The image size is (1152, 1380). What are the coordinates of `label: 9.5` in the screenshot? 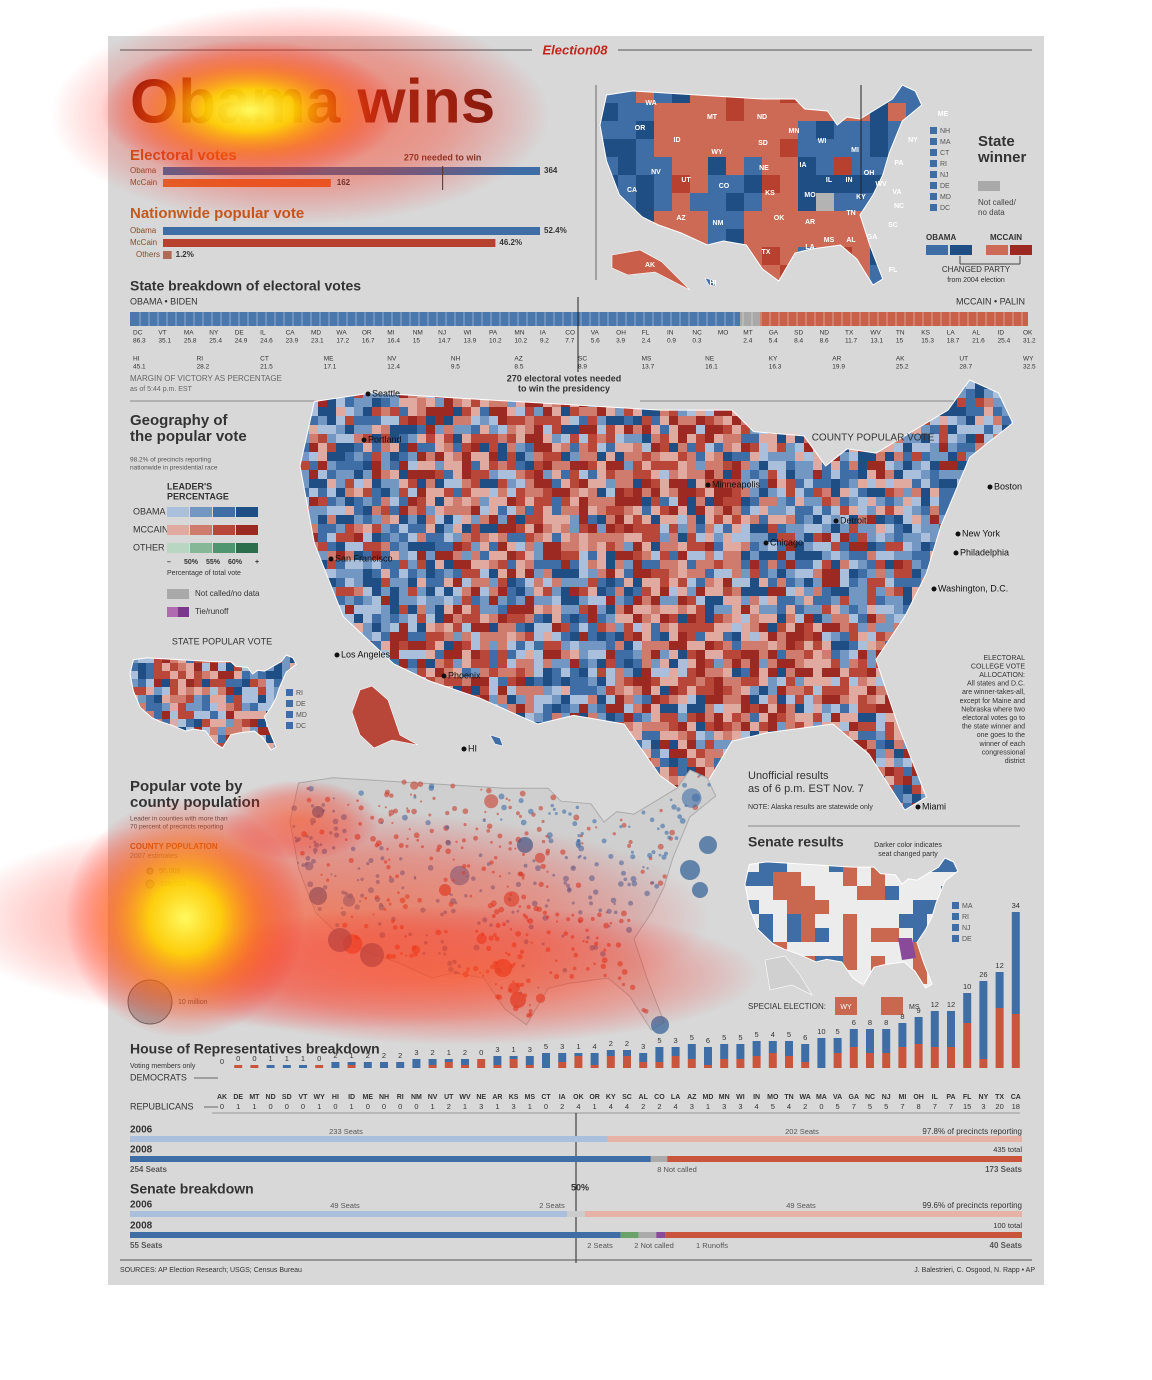 It's located at (455, 367).